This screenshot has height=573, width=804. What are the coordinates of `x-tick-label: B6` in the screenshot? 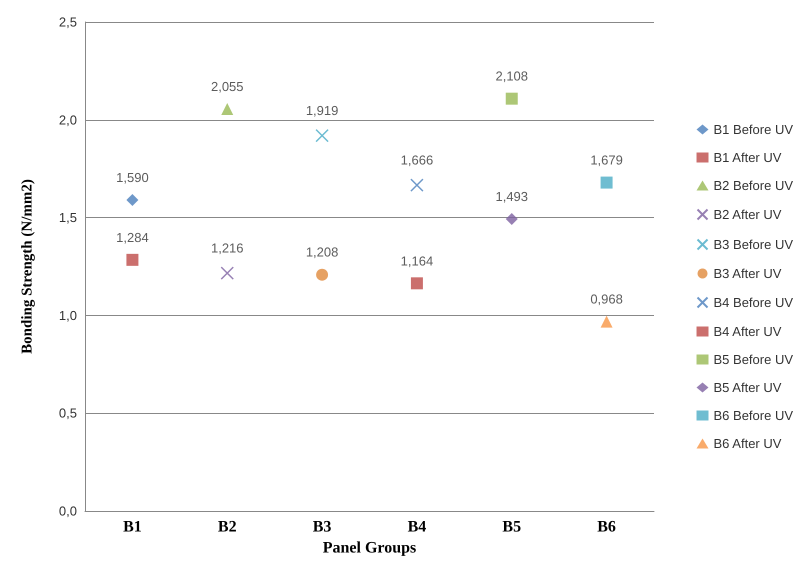 It's located at (606, 527).